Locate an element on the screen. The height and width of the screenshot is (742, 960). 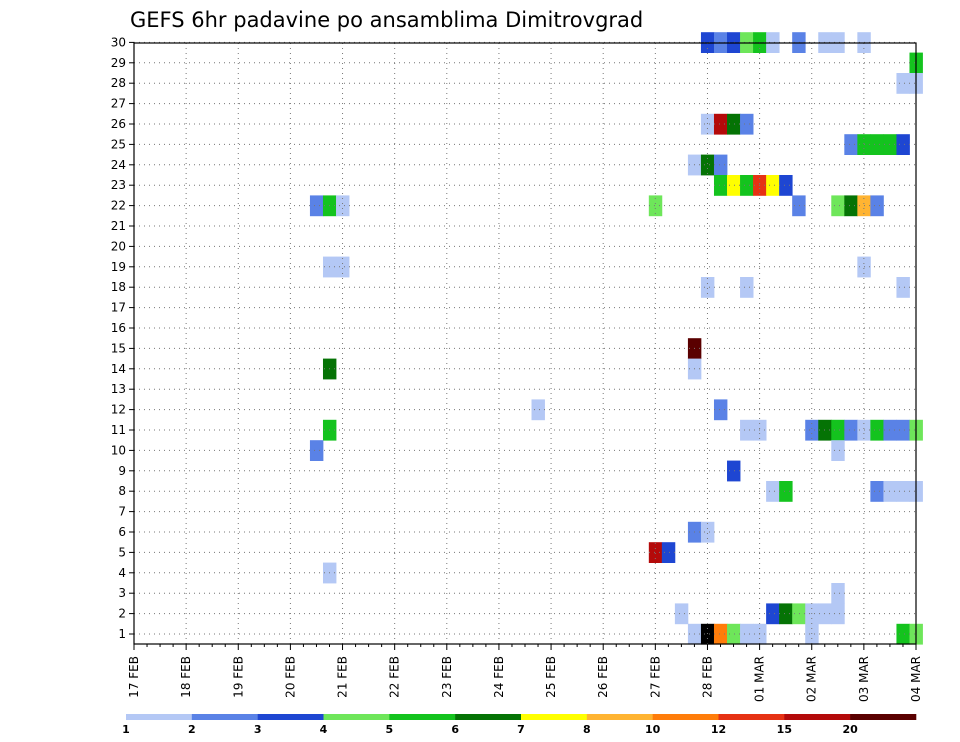
colorbar-label: 8 is located at coordinates (587, 729).